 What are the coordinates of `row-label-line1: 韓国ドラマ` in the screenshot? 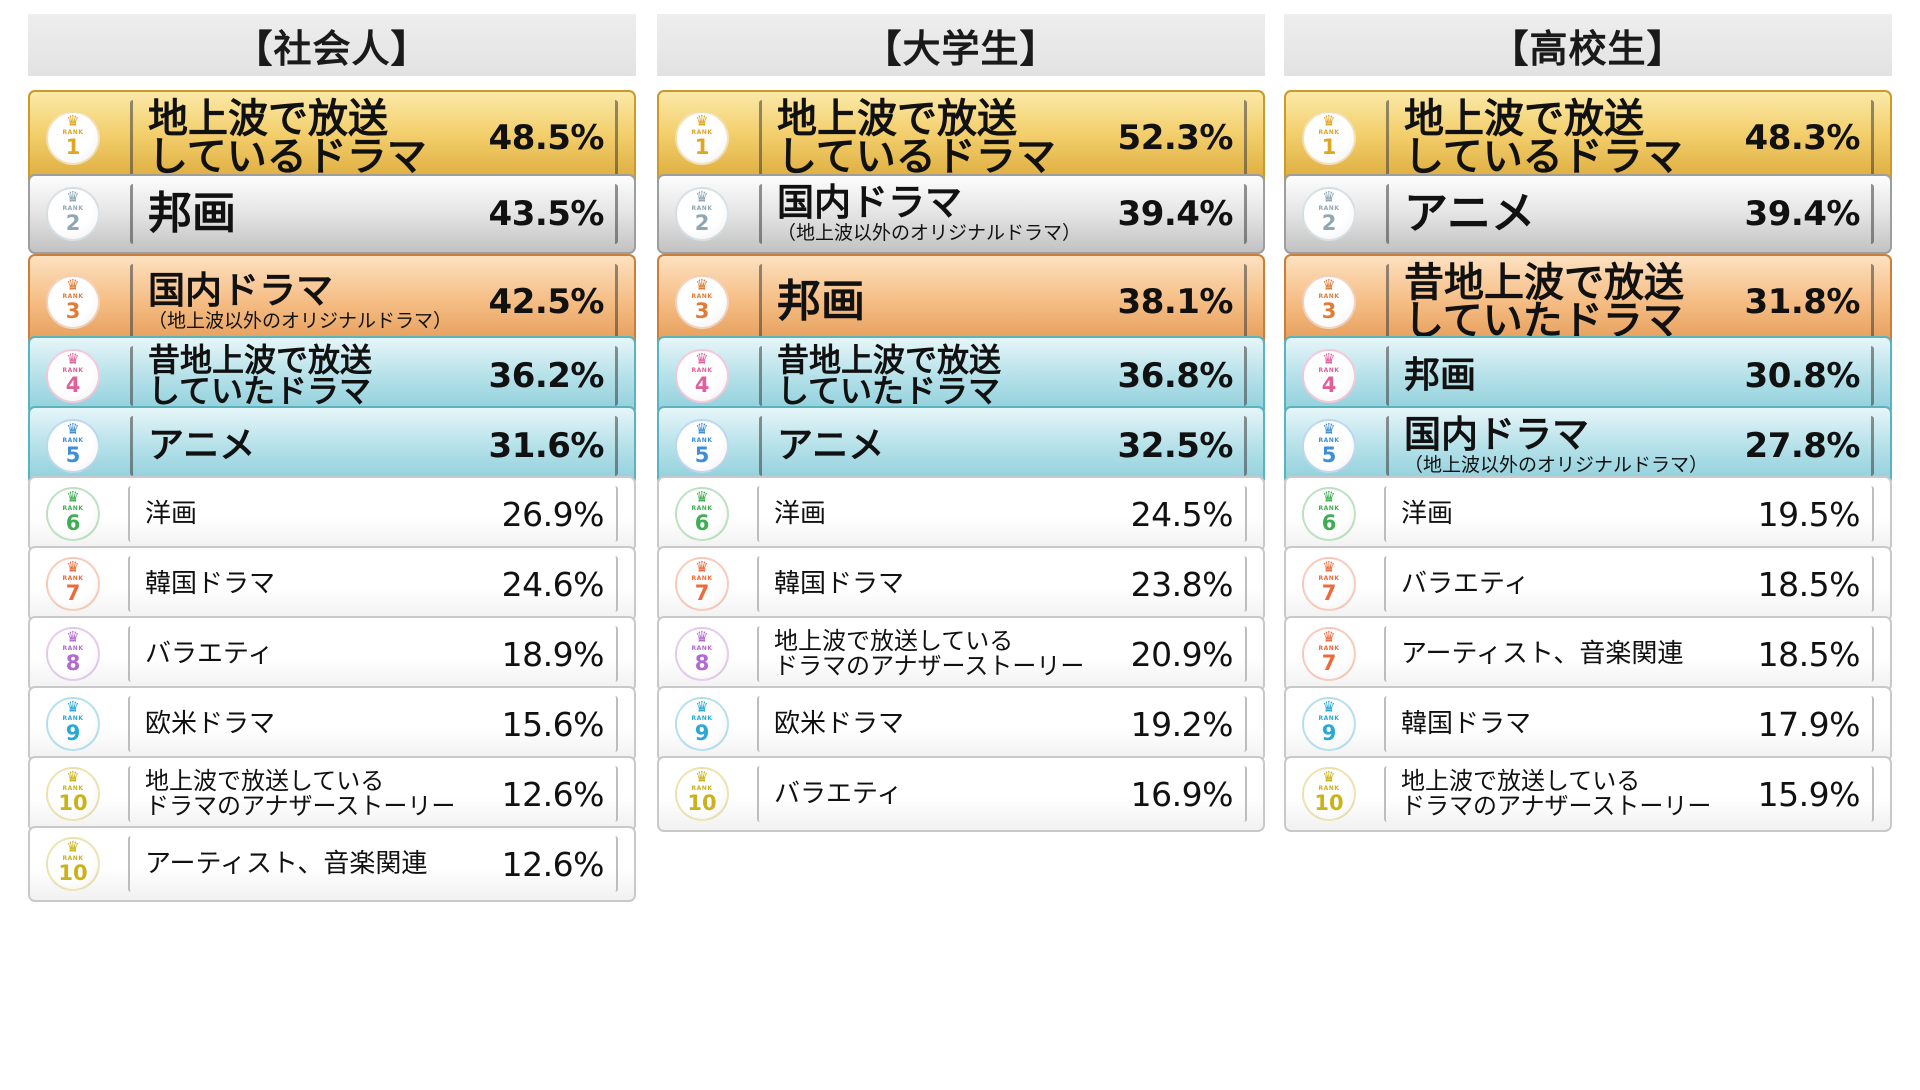 It's located at (210, 584).